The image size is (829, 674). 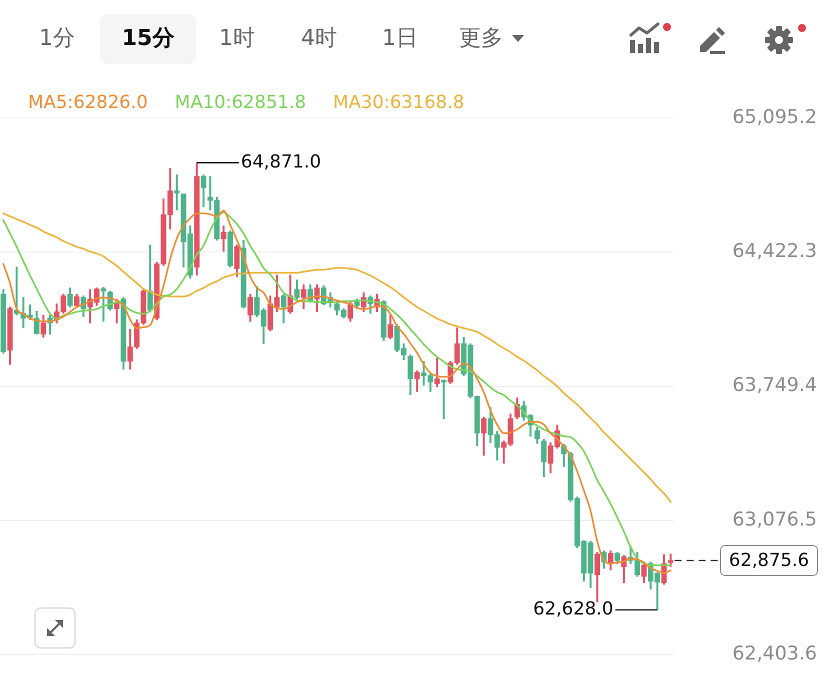 I want to click on text: 4时, so click(x=319, y=39).